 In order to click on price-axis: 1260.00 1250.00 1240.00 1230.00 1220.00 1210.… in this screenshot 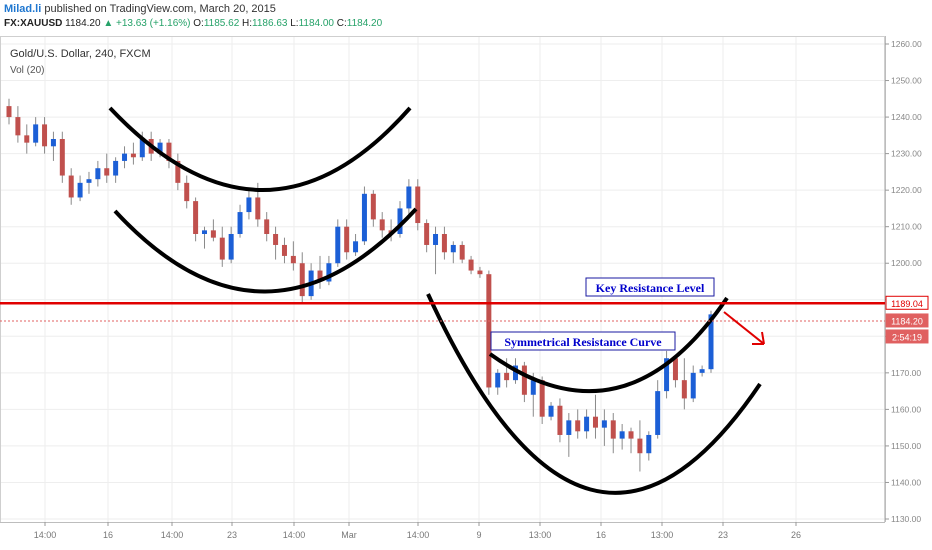, I will do `click(903, 280)`.